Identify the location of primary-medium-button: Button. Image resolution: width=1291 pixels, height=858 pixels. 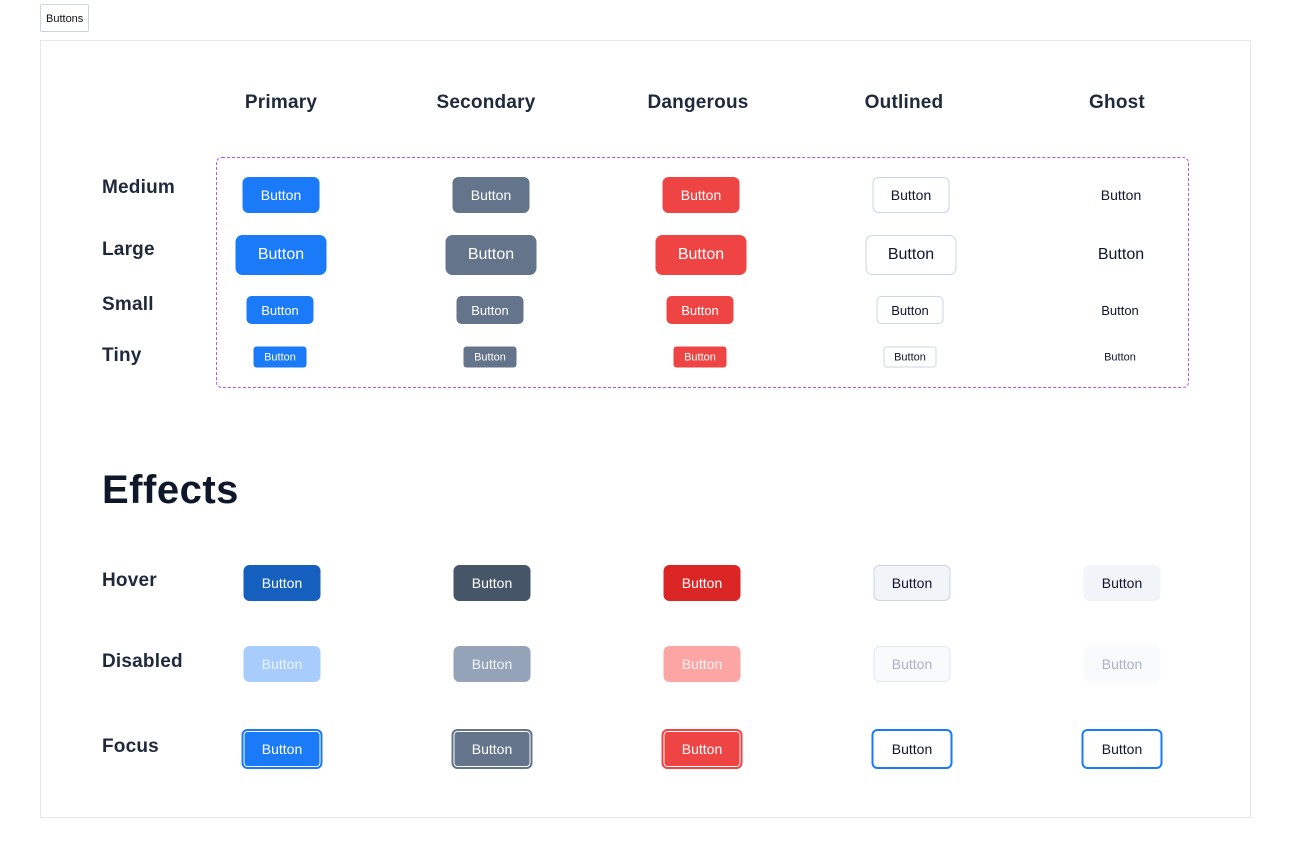
(281, 195).